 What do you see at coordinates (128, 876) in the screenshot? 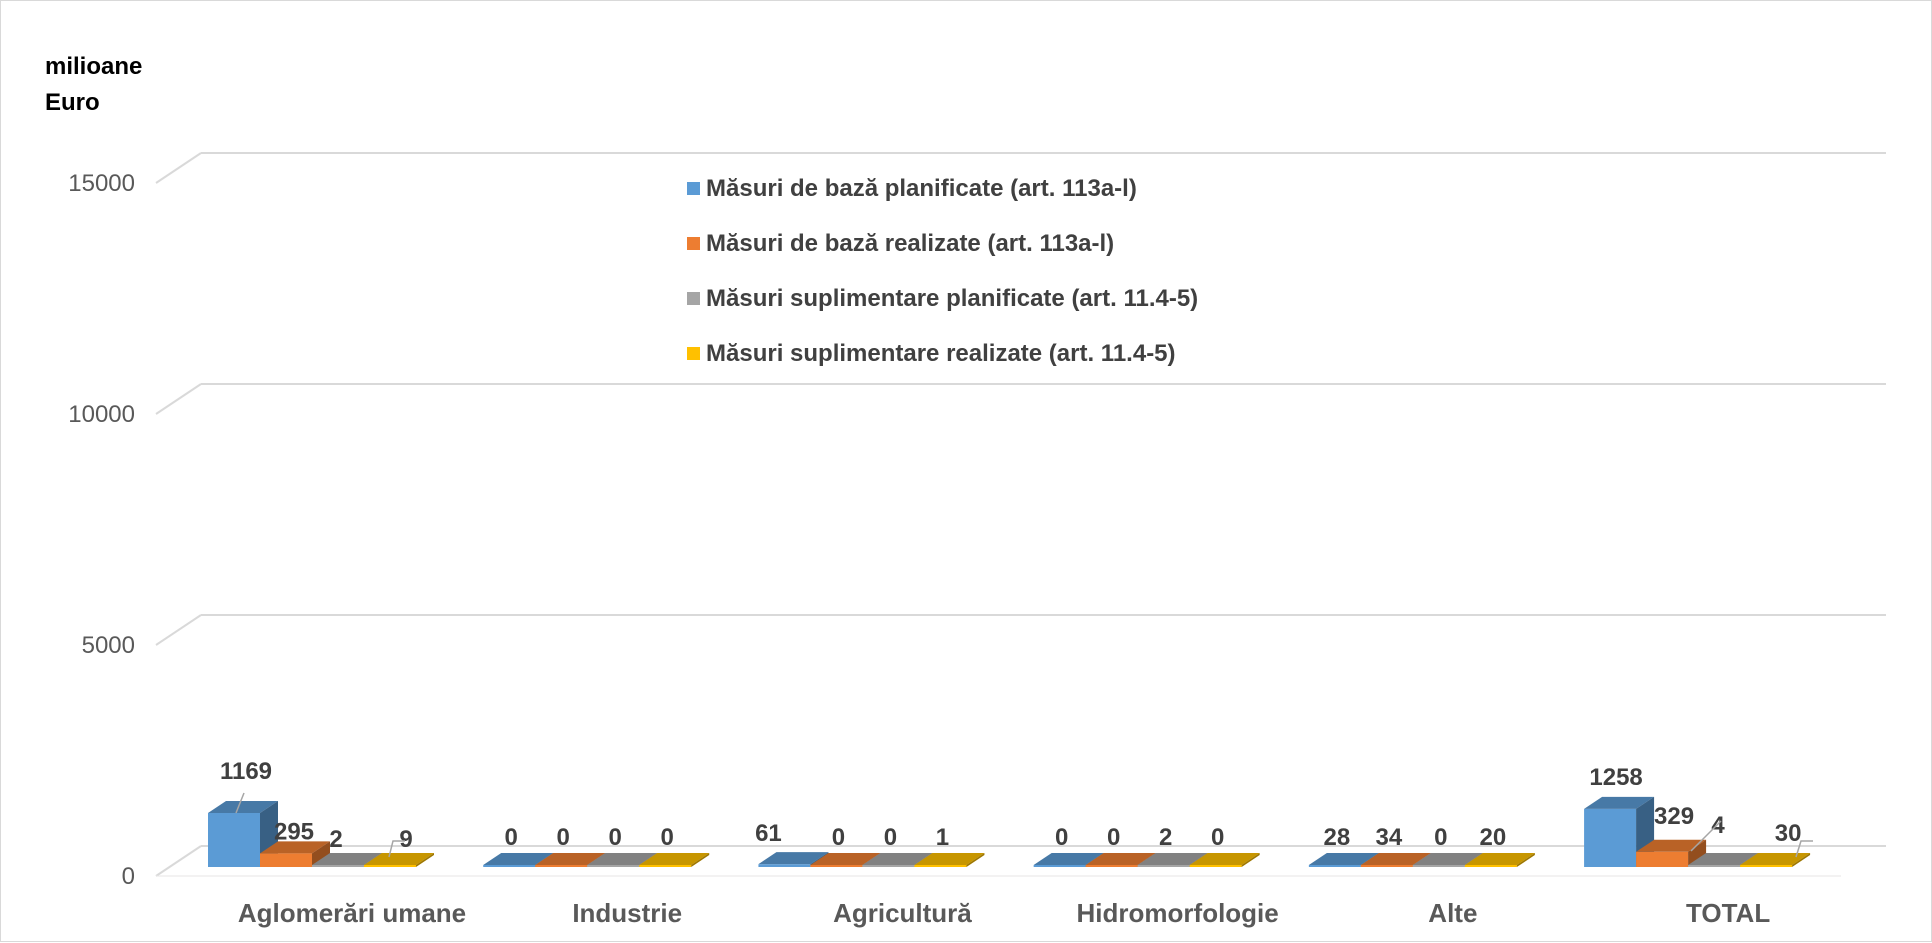
I see `y-tick-label: 0` at bounding box center [128, 876].